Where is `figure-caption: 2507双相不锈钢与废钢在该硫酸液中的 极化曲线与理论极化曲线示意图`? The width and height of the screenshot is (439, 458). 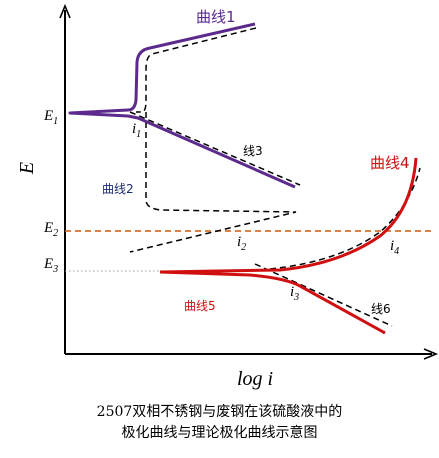
figure-caption: 2507双相不锈钢与废钢在该硫酸液中的 极化曲线与理论极化曲线示意图 is located at coordinates (219, 423).